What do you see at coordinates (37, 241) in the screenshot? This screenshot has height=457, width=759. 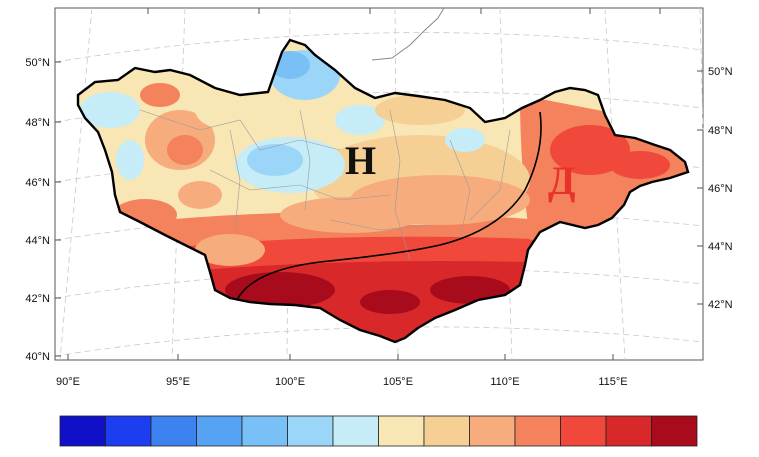 I see `lat-label-left: 44°N` at bounding box center [37, 241].